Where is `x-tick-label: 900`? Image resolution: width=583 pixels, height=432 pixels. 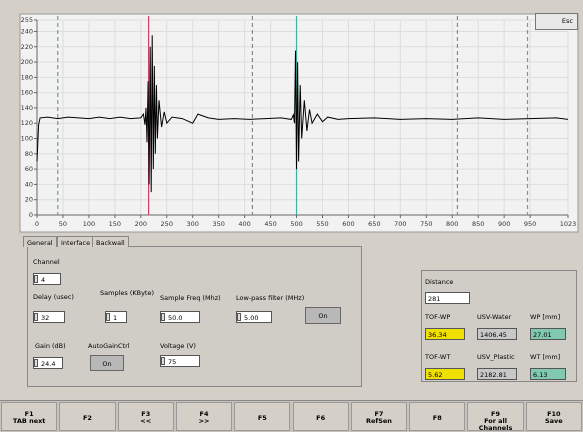
x-tick-label: 900 is located at coordinates (504, 224).